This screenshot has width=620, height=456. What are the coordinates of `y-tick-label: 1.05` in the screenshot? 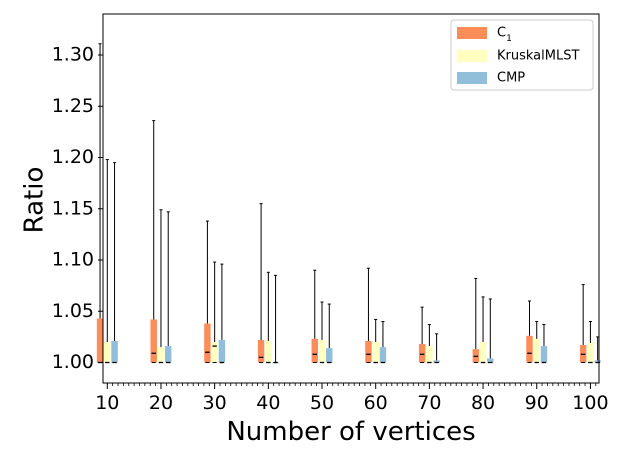 It's located at (73, 311).